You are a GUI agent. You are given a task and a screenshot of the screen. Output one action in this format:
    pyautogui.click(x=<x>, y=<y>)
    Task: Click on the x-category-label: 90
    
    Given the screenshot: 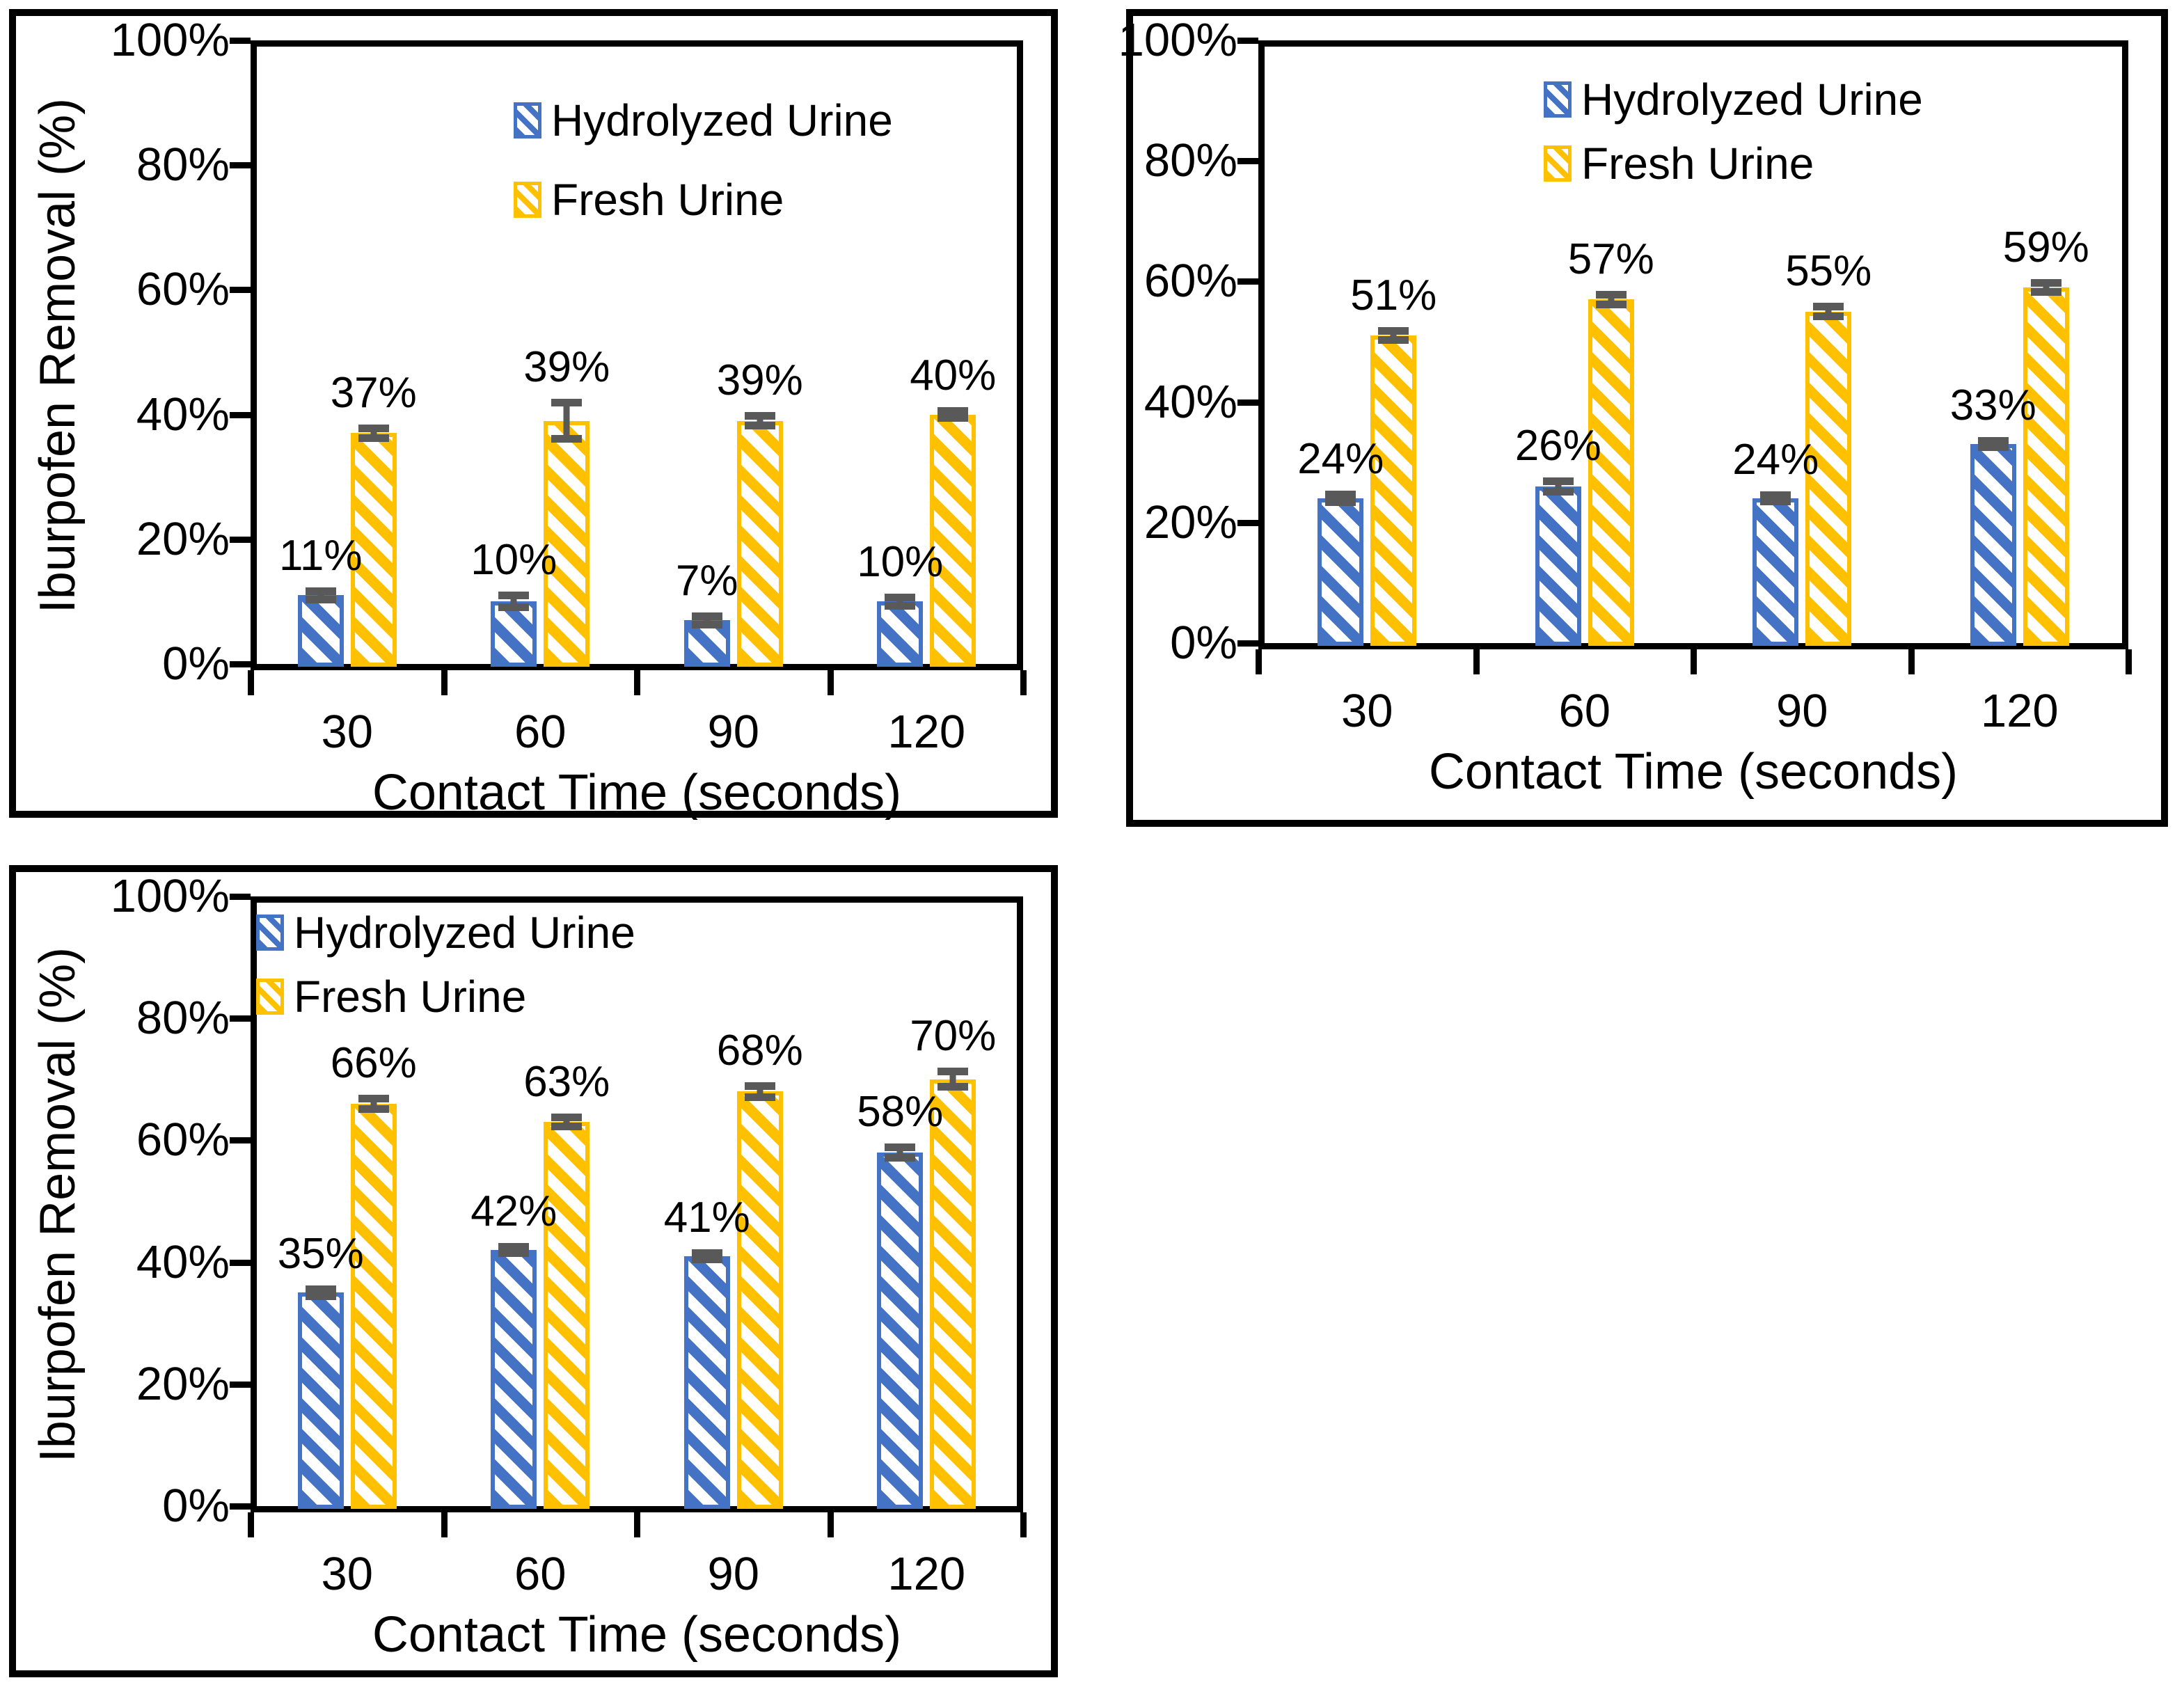 What is the action you would take?
    pyautogui.click(x=734, y=1574)
    